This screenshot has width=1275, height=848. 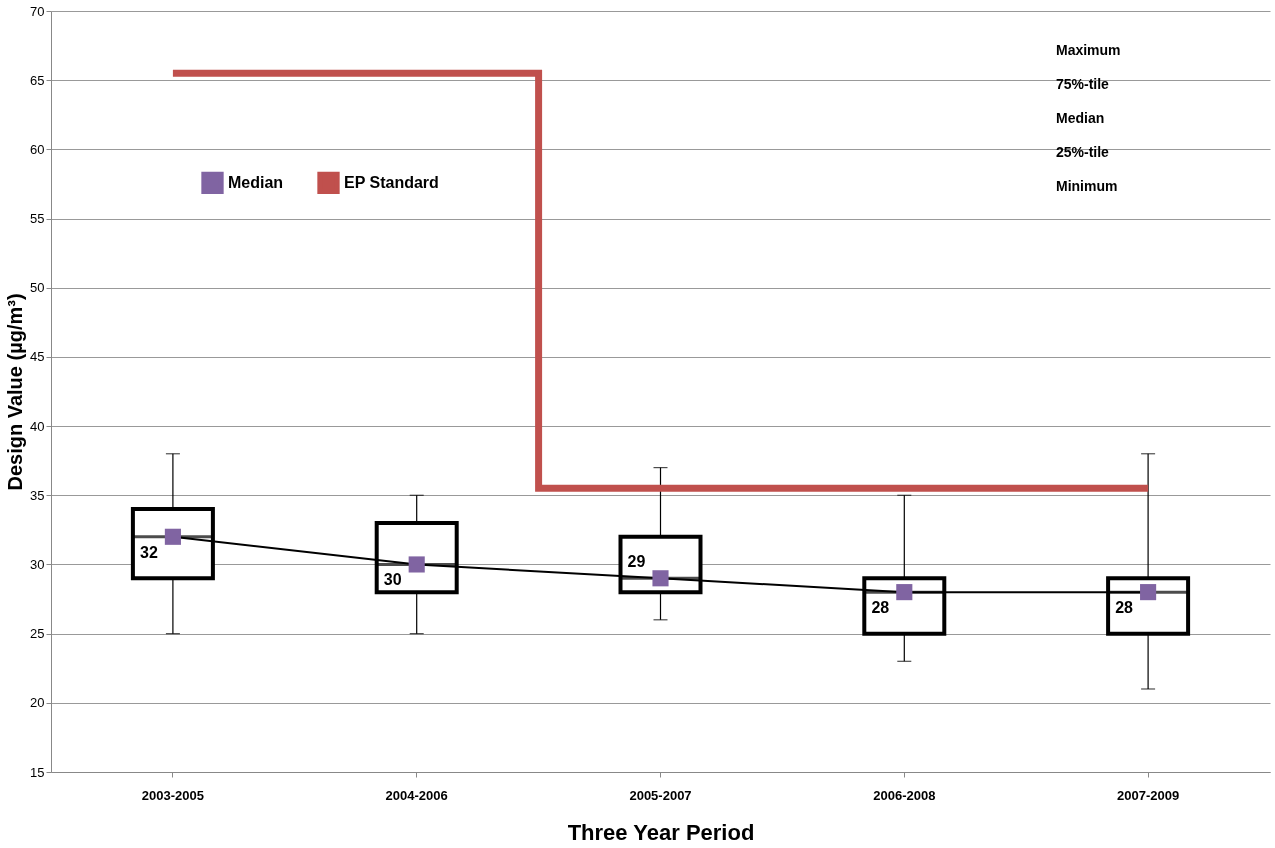 I want to click on annotation: Median, so click(x=1080, y=118).